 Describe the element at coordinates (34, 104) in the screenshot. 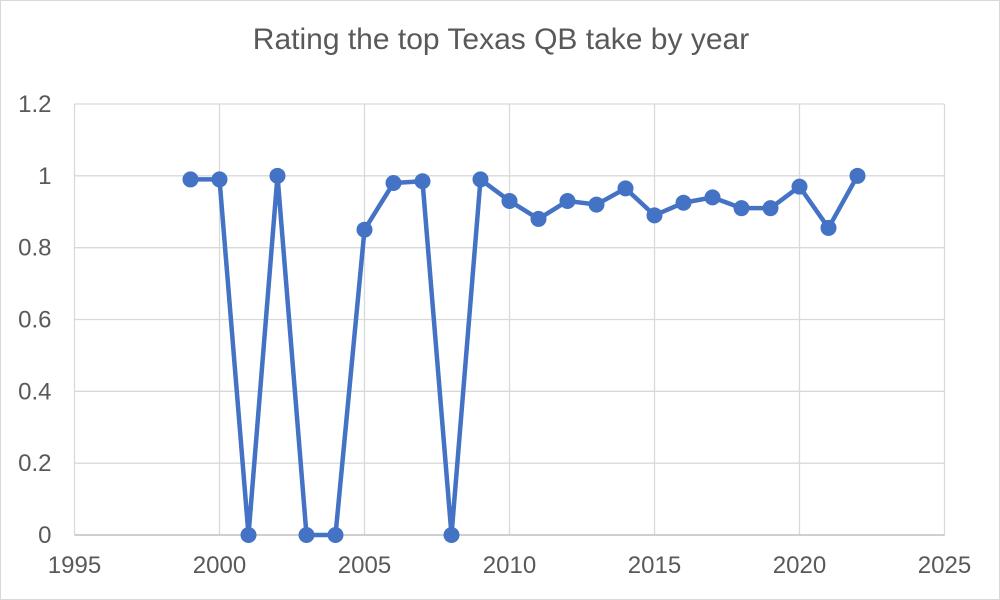

I see `y-axis-tick-label: 1.2` at that location.